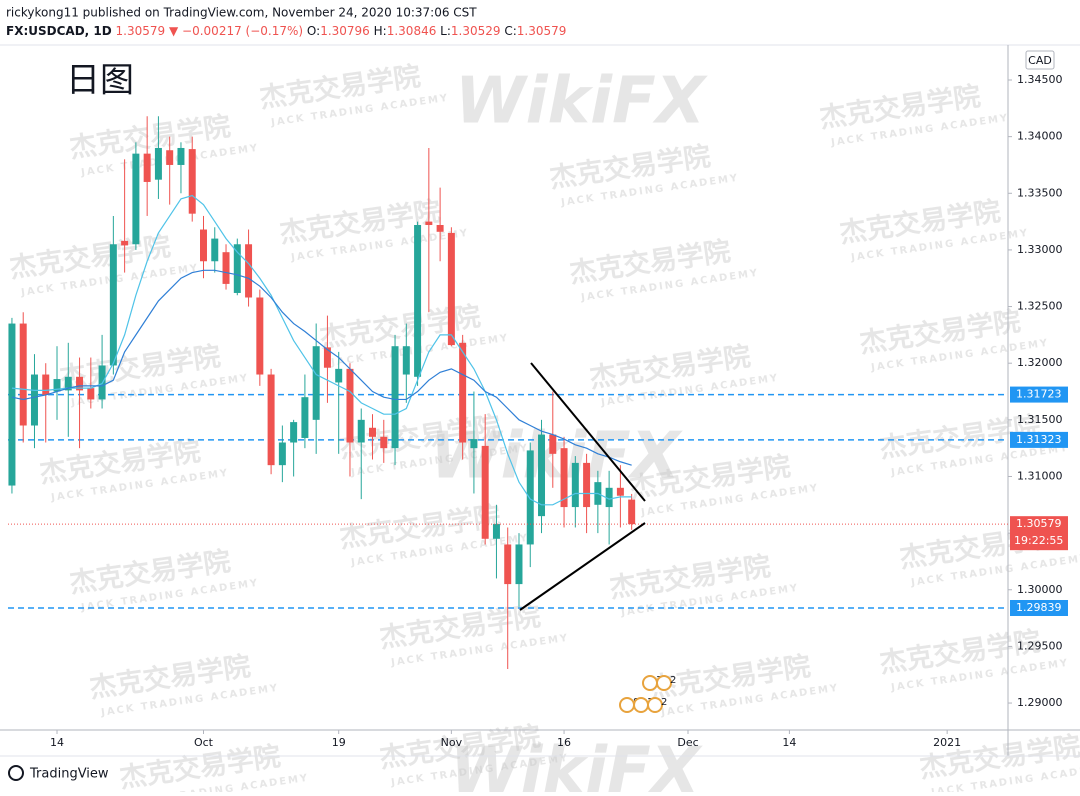 The height and width of the screenshot is (796, 1080). Describe the element at coordinates (242, 31) in the screenshot. I see `change: −0.00217 (−0.17%)` at that location.